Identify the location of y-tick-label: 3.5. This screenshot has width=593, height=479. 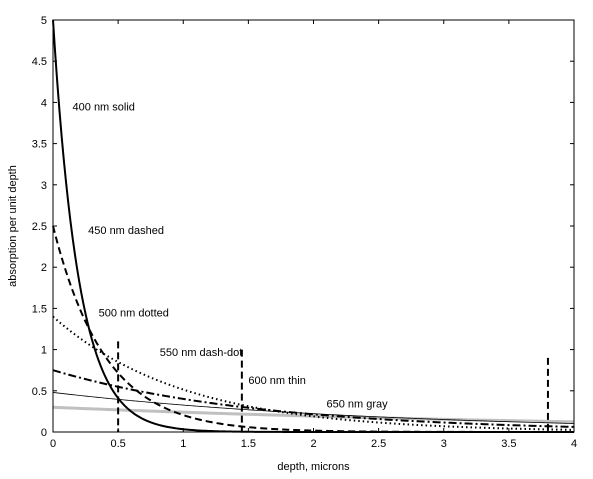
(39, 145).